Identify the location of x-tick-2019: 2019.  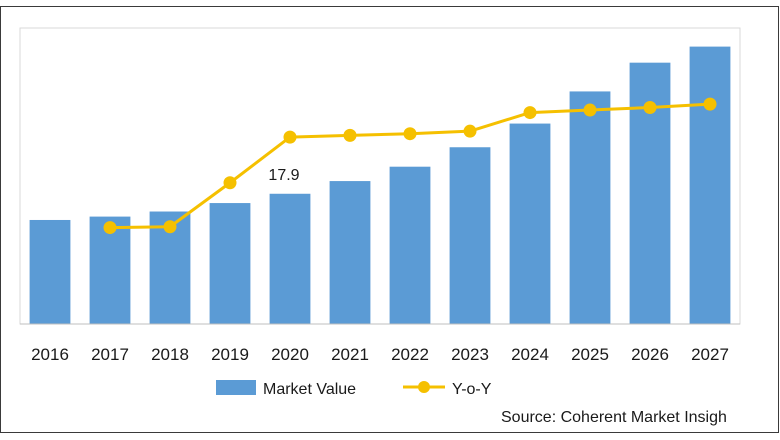
(230, 354).